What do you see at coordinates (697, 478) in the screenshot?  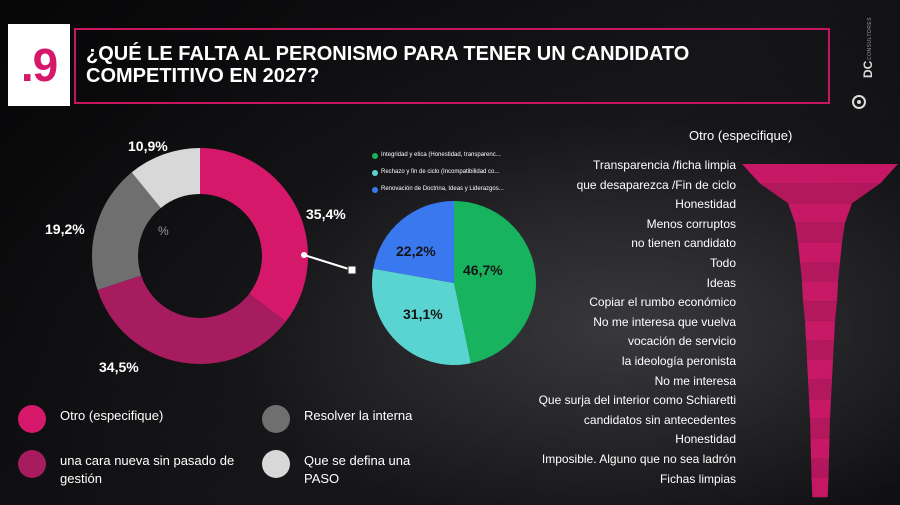 I see `funnel-category-label: Fichas limpias` at bounding box center [697, 478].